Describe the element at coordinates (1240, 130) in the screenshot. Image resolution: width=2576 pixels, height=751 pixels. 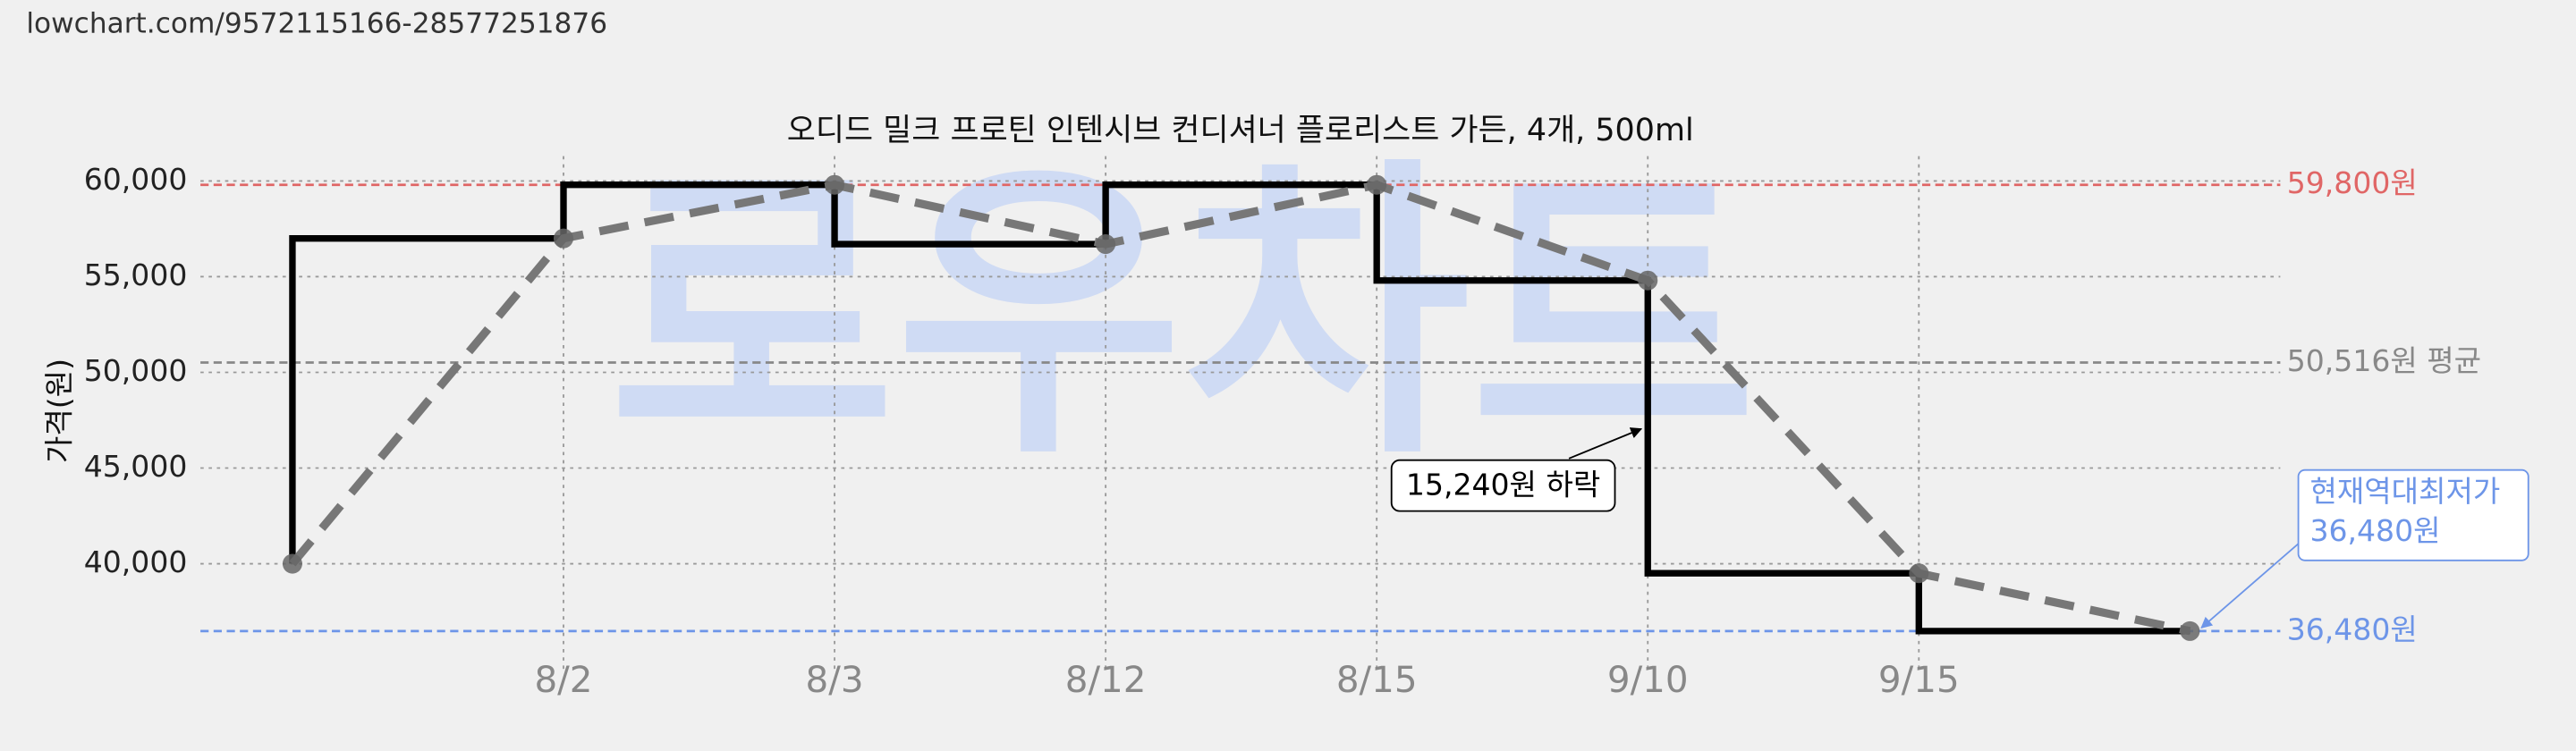
I see `chart-title: 오디드 밀크 프로틴 인텐시브 컨디셔너 플로리스트 가든, 4개, 500ml` at that location.